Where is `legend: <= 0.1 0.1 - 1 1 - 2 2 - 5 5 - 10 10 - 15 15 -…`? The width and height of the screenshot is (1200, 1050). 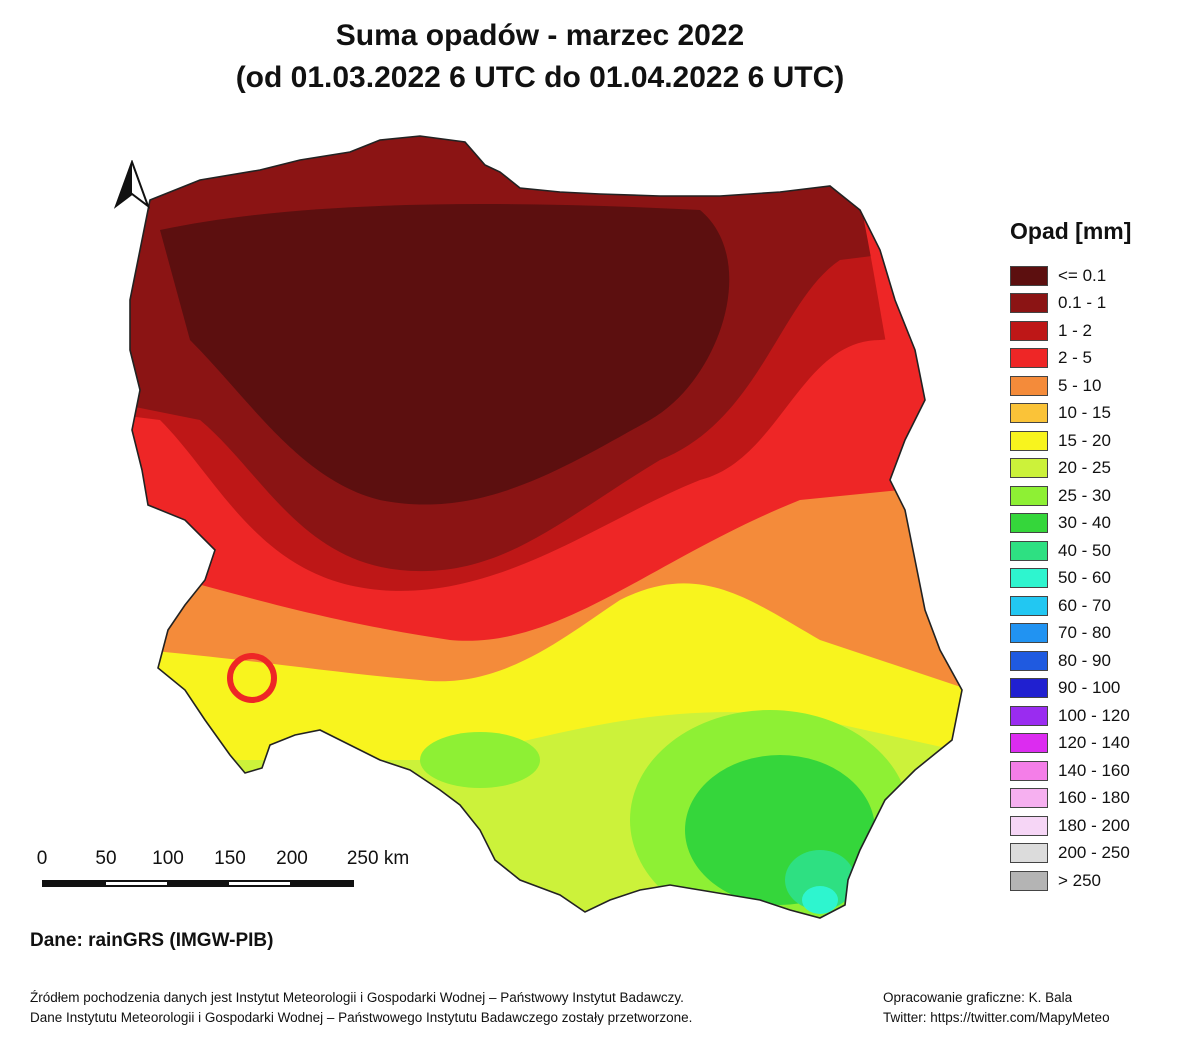
legend: <= 0.1 0.1 - 1 1 - 2 2 - 5 5 - 10 10 - 15 15 -… is located at coordinates (1070, 578).